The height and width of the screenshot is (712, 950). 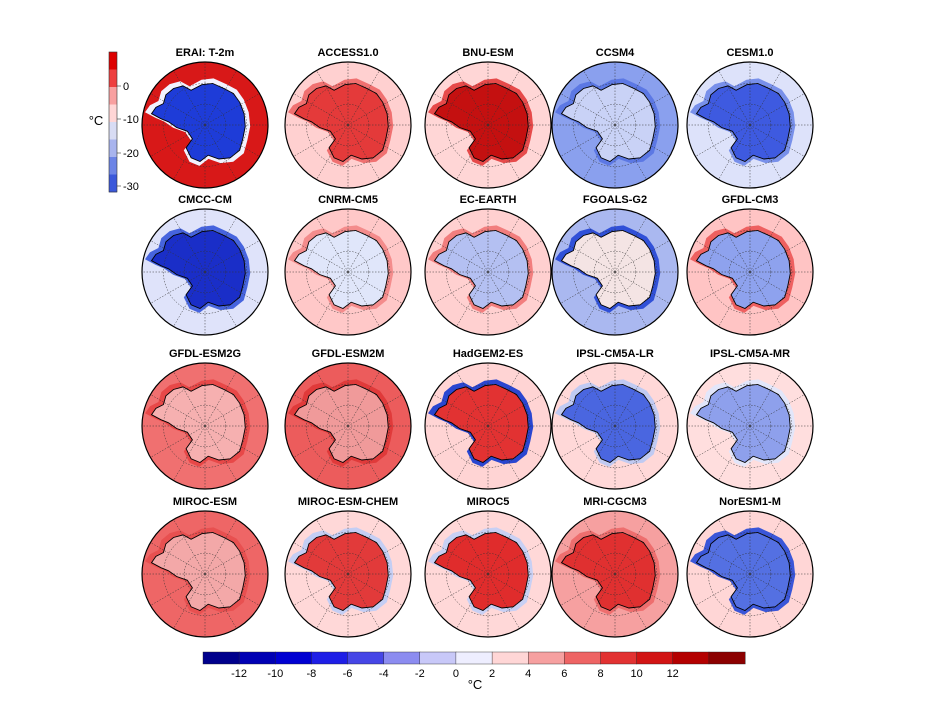 I want to click on map-panel: BNU-ESM, so click(x=488, y=118).